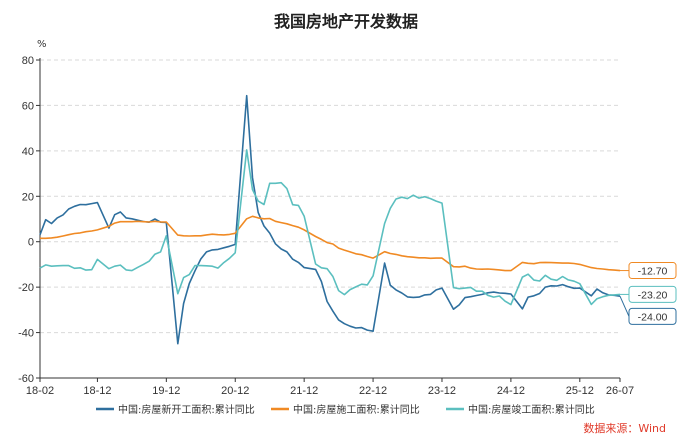 This screenshot has height=447, width=693. I want to click on x-tick-label: 20-12, so click(235, 391).